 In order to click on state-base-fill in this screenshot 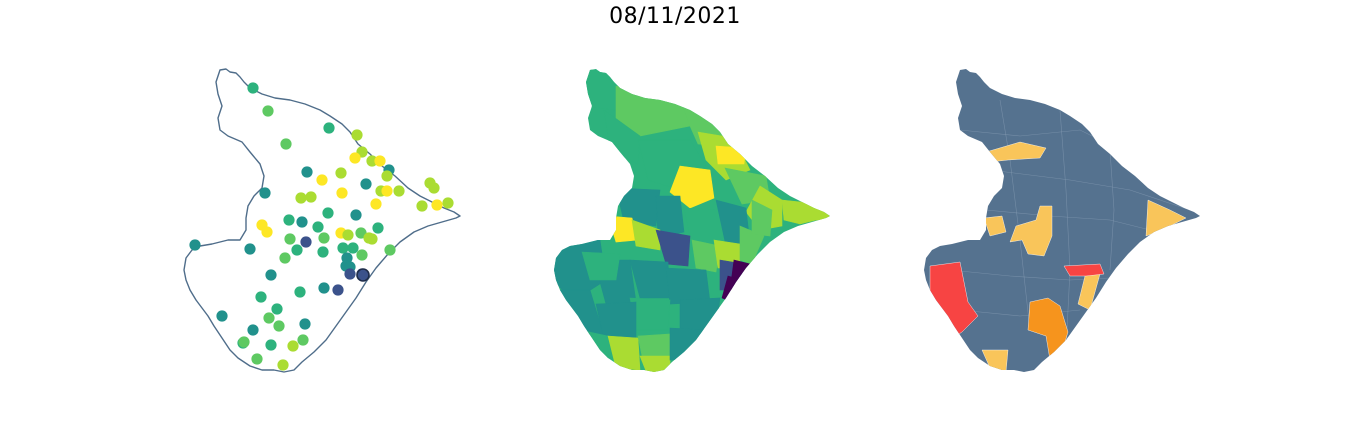, I will do `click(1062, 220)`.